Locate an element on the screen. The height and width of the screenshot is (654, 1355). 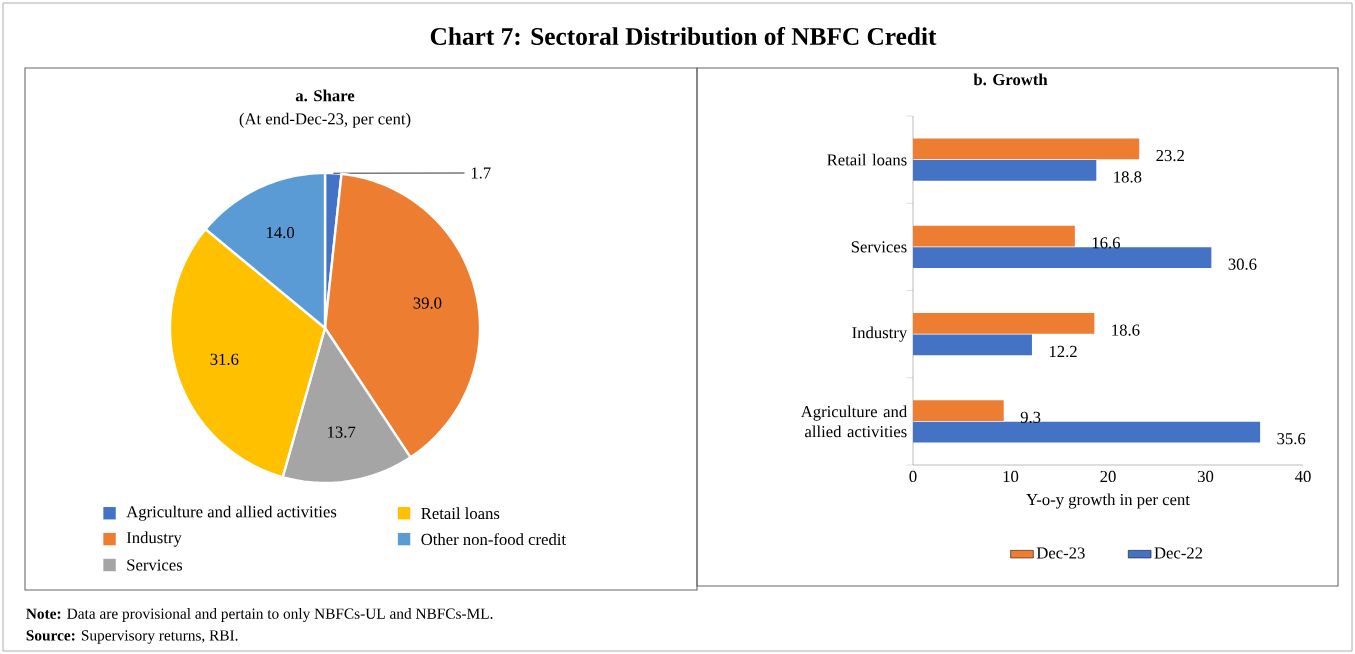
legend-label: Dec-23 is located at coordinates (1060, 553).